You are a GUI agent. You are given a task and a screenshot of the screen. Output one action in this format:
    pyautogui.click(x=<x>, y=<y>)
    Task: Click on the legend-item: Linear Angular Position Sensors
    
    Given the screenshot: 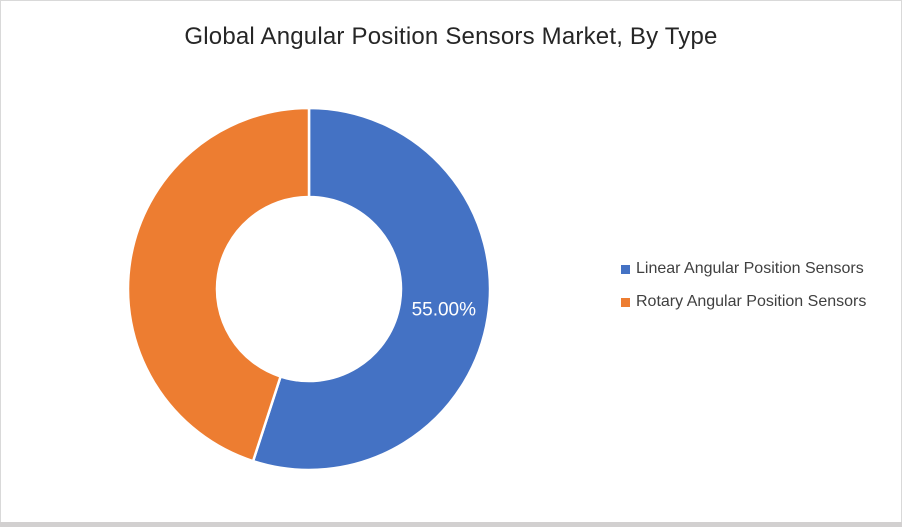 What is the action you would take?
    pyautogui.click(x=743, y=269)
    